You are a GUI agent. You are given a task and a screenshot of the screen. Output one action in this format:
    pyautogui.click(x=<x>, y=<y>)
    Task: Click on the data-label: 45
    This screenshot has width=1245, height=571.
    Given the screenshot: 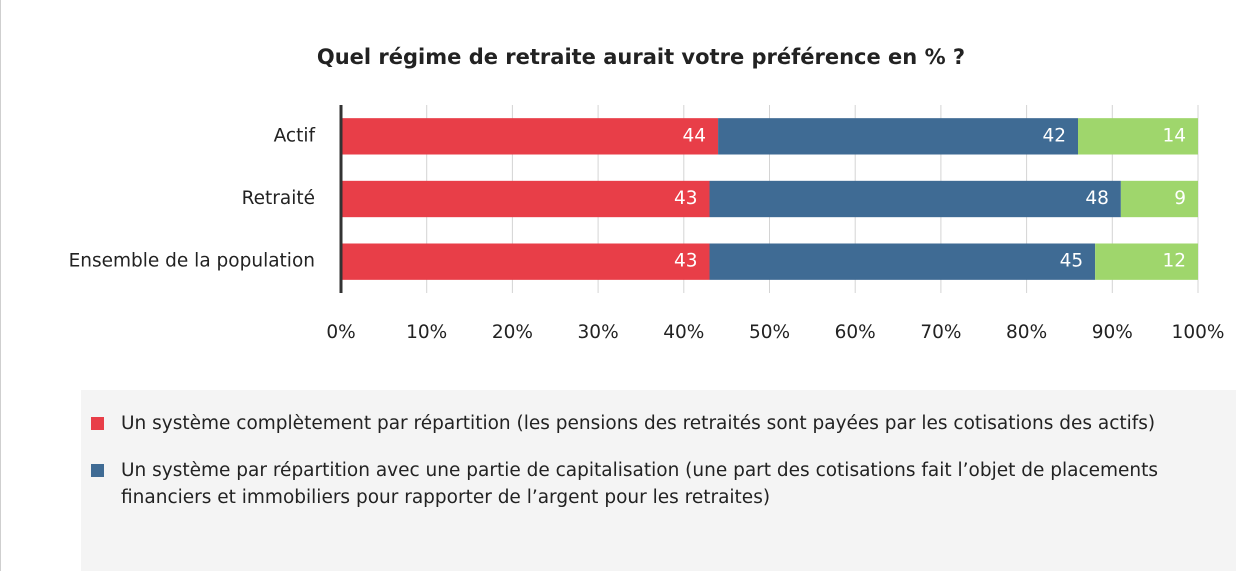 What is the action you would take?
    pyautogui.click(x=1072, y=261)
    